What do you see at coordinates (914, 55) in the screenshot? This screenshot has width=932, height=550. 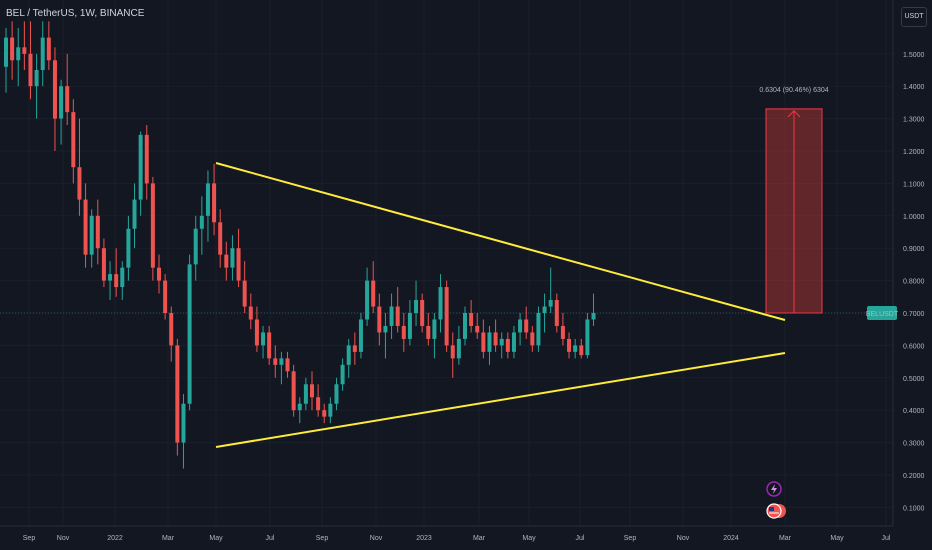 I see `price-tick-label: 1.5000` at bounding box center [914, 55].